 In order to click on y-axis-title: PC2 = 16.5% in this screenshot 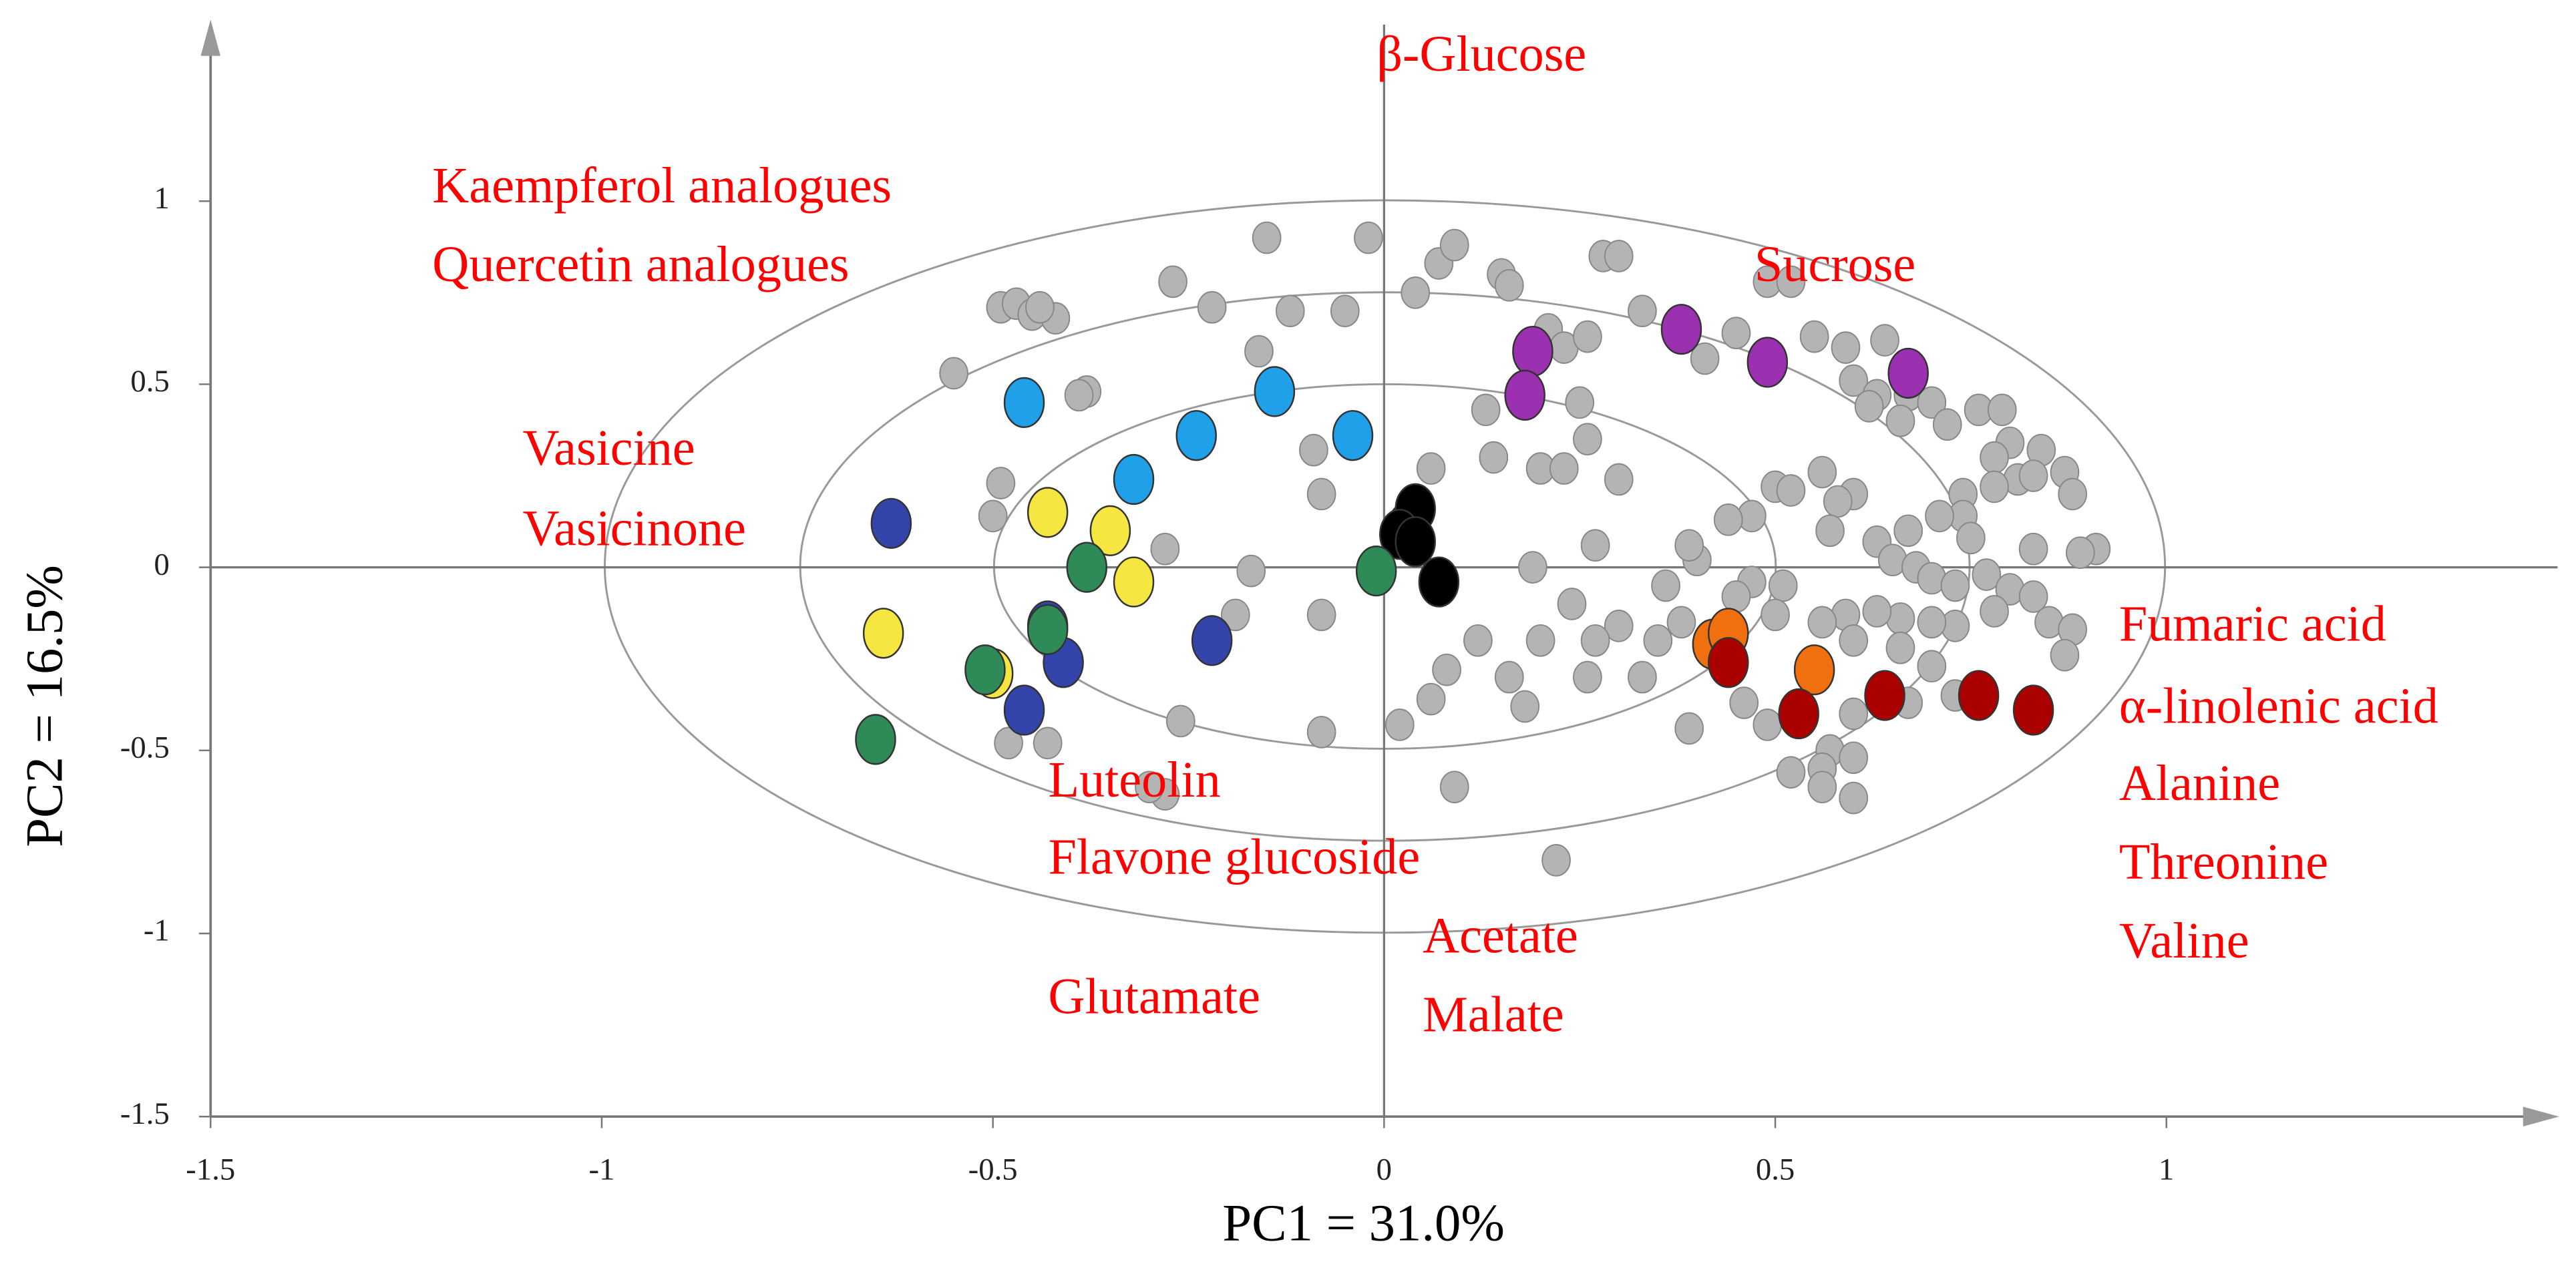, I will do `click(44, 706)`.